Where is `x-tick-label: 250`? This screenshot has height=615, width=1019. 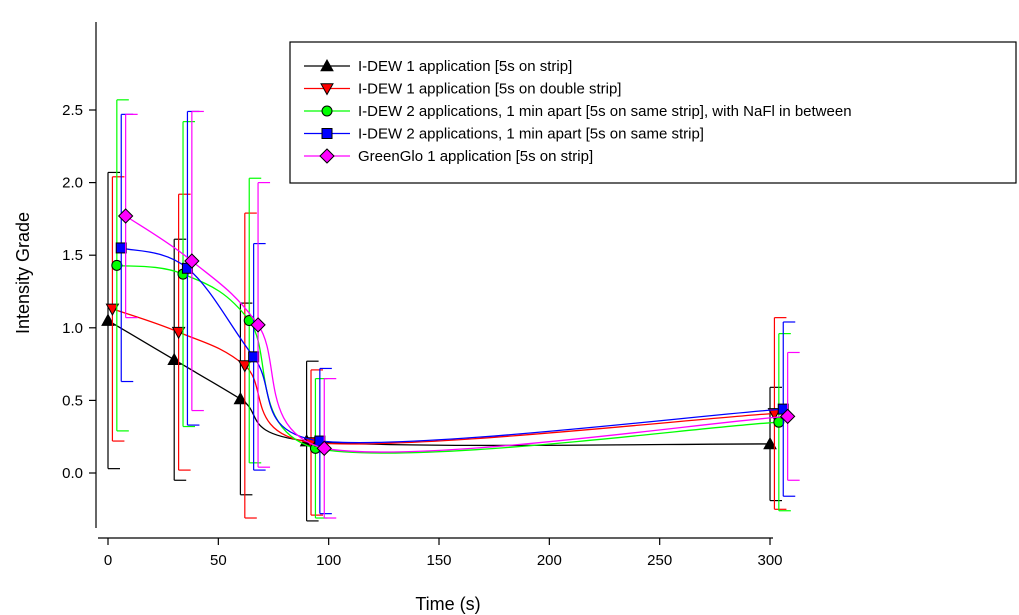 x-tick-label: 250 is located at coordinates (659, 560).